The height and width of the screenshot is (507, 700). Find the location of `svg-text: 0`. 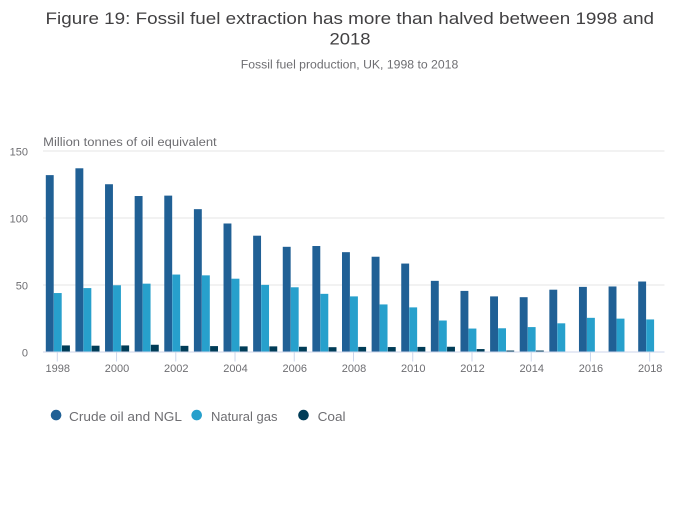

svg-text: 0 is located at coordinates (25, 353).